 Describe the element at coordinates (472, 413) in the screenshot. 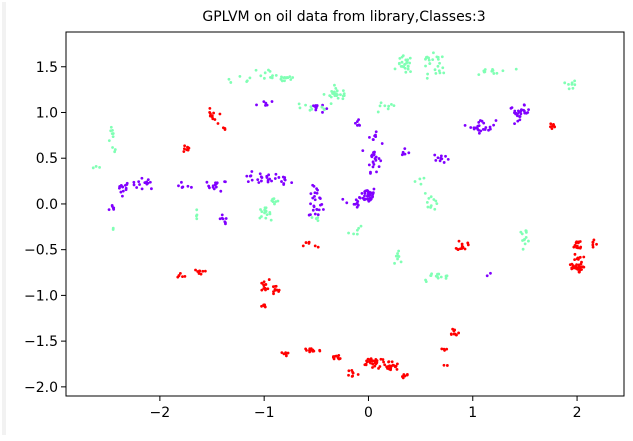

I see `x-tick-label: 1` at that location.